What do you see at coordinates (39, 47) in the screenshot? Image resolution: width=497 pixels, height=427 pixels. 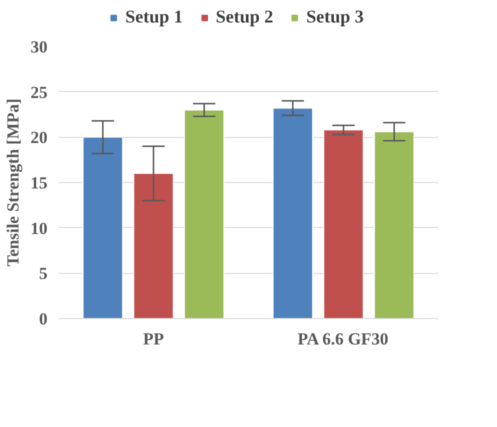 I see `y-tick-label: 30` at bounding box center [39, 47].